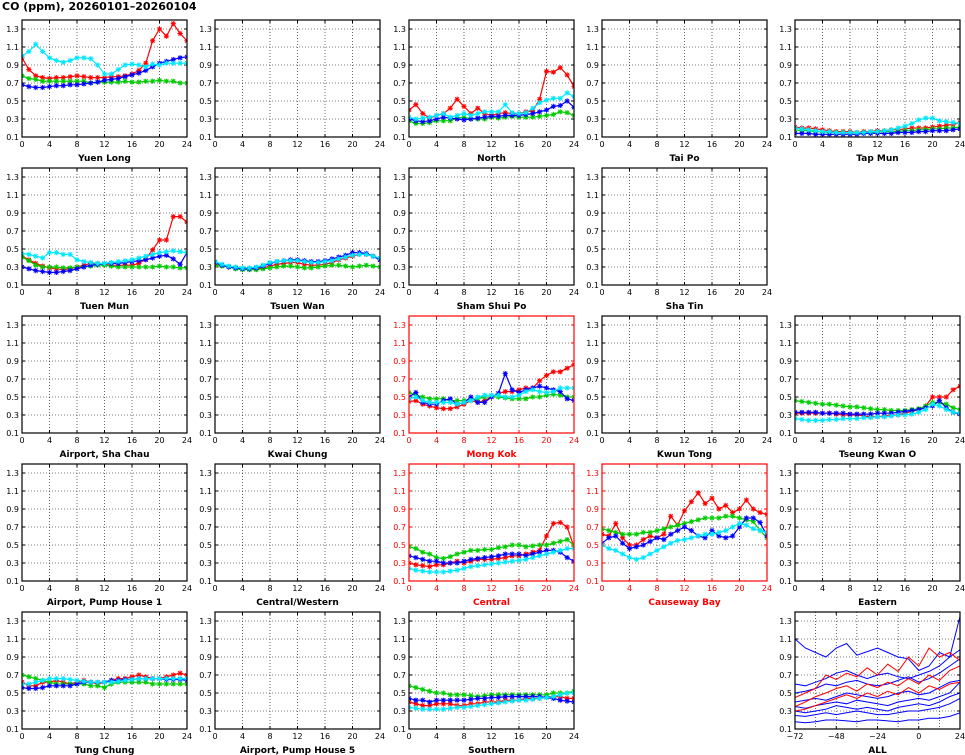 Image resolution: width=965 pixels, height=755 pixels. I want to click on x-tick-label: 16, so click(519, 292).